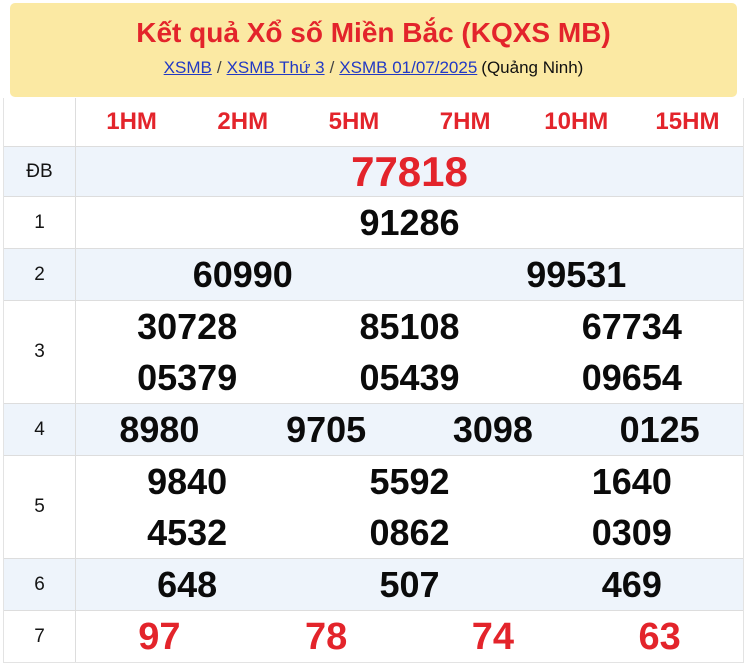 The height and width of the screenshot is (663, 747). Describe the element at coordinates (631, 532) in the screenshot. I see `prize-number: 0309` at that location.